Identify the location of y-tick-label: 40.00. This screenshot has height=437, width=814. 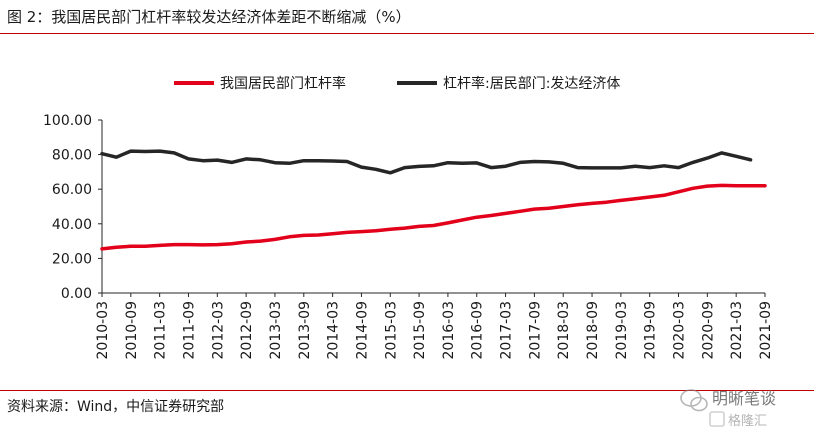
(72, 225).